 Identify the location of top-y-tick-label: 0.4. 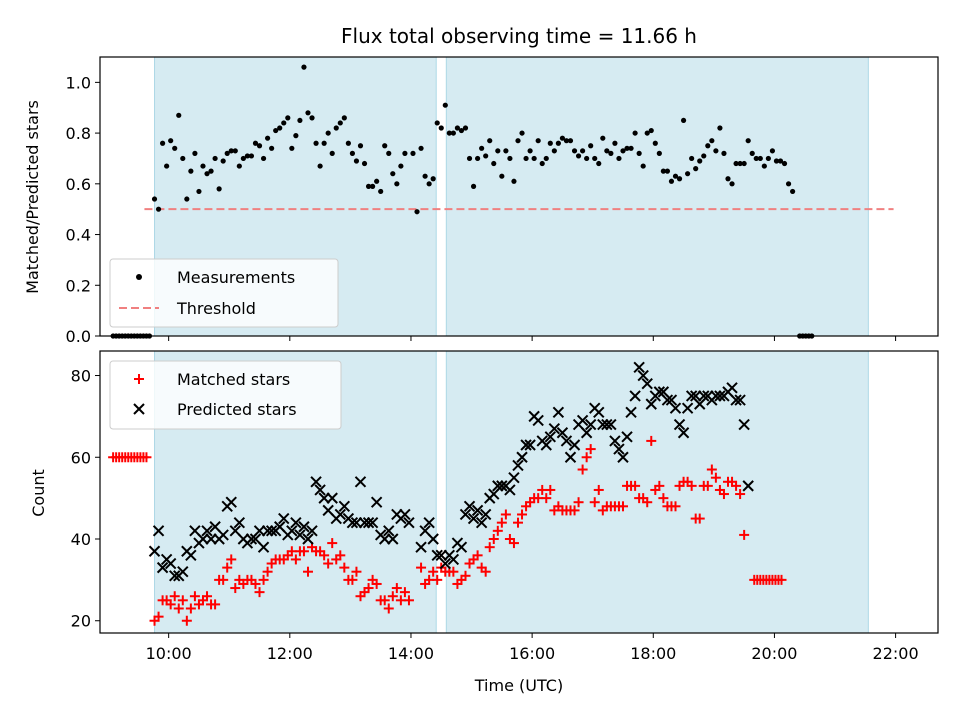
(78, 235).